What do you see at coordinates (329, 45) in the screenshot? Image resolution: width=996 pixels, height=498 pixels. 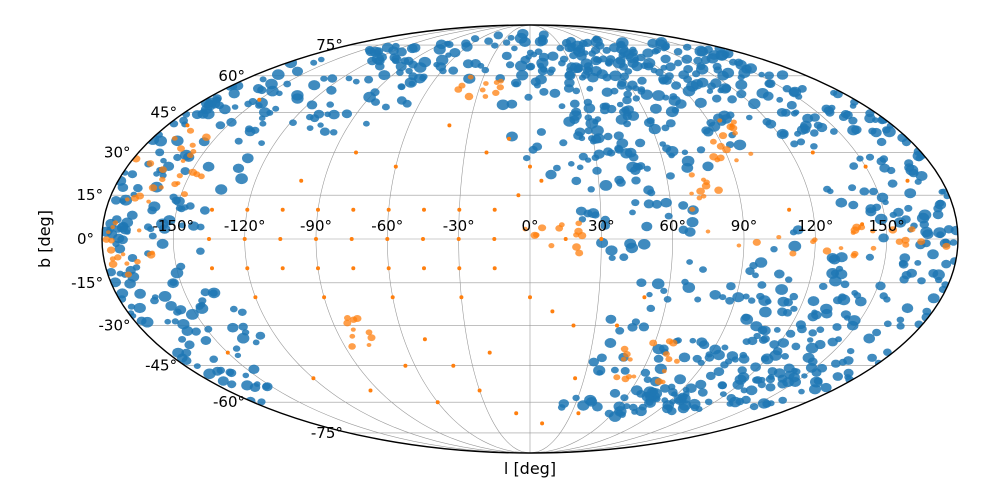 I see `y-tick-label: 75°` at bounding box center [329, 45].